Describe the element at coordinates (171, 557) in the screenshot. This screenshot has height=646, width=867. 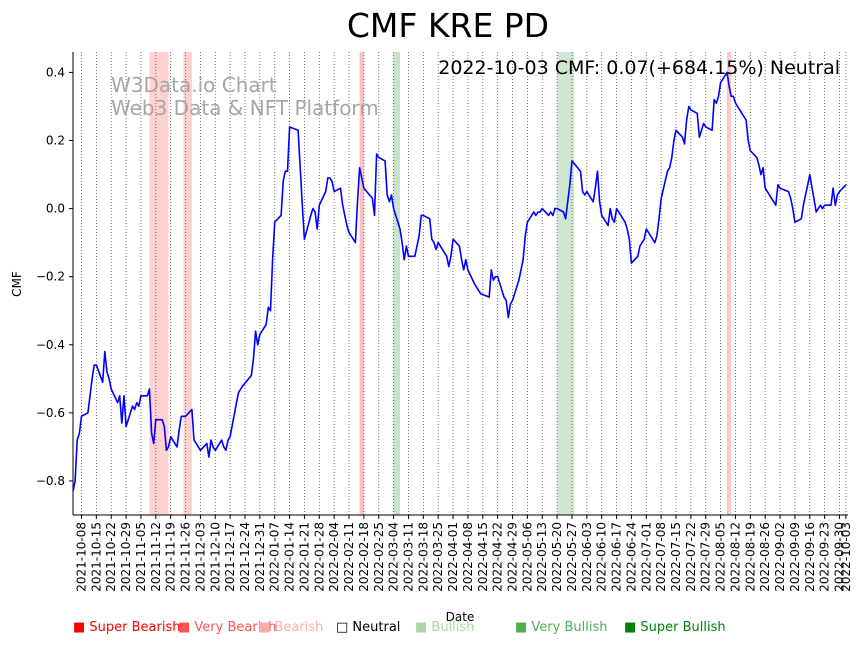
I see `x-tick-label: 2021-11-19` at that location.